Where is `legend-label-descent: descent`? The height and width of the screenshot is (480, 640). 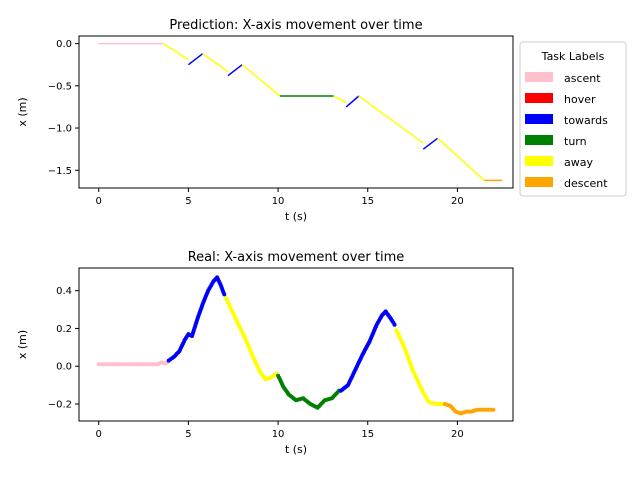
legend-label-descent: descent is located at coordinates (586, 183).